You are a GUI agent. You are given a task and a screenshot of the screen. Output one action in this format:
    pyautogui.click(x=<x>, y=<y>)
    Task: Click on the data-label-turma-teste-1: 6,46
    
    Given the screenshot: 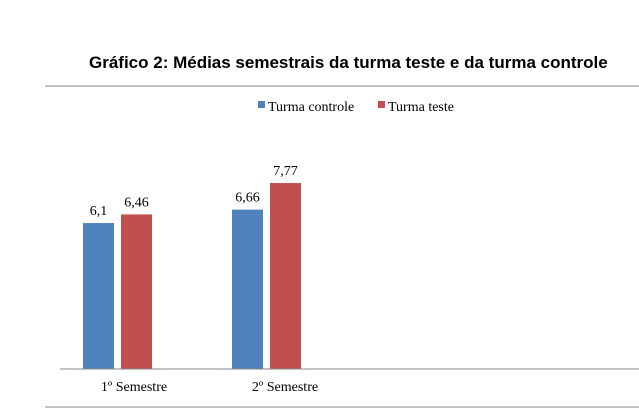 What is the action you would take?
    pyautogui.click(x=136, y=202)
    